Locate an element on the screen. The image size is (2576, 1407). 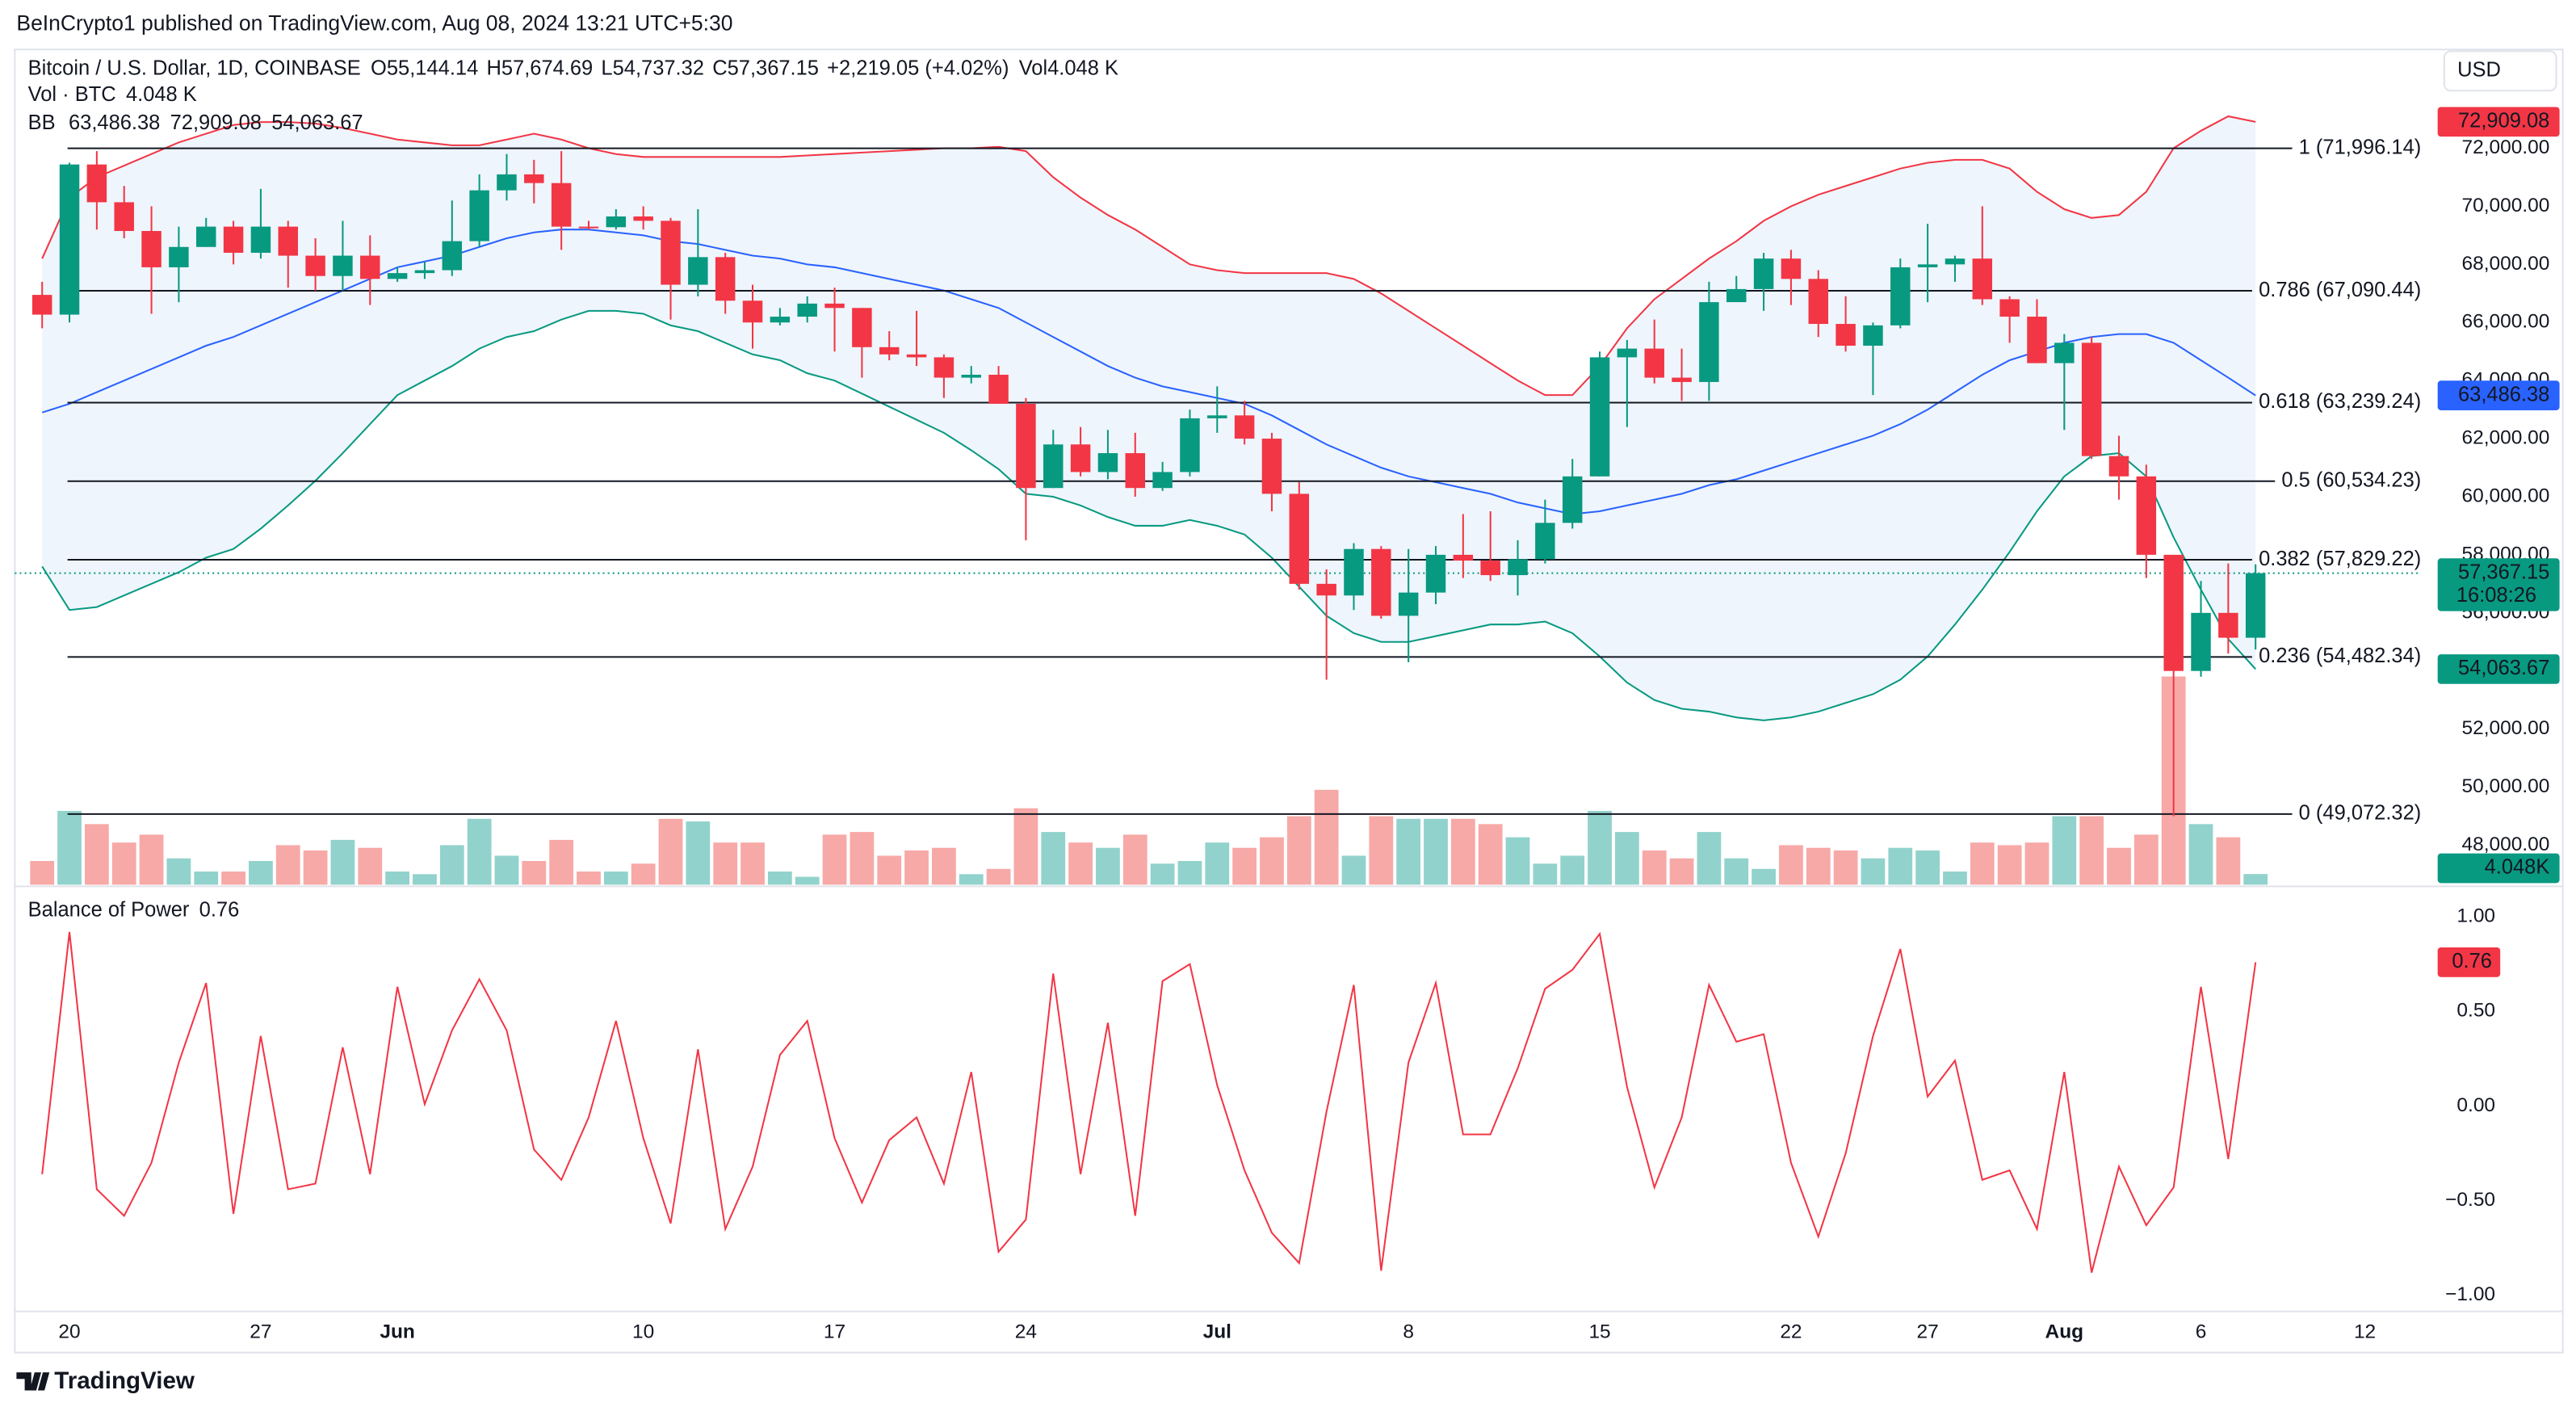
x-tick-label: 6 is located at coordinates (2201, 1332).